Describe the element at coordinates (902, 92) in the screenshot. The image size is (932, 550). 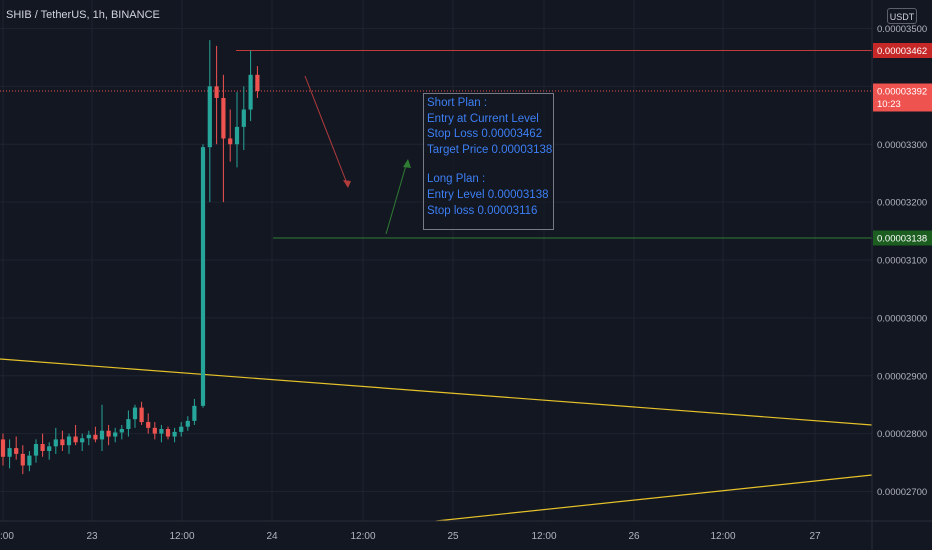
I see `price-tag-label: 0.00003392` at that location.